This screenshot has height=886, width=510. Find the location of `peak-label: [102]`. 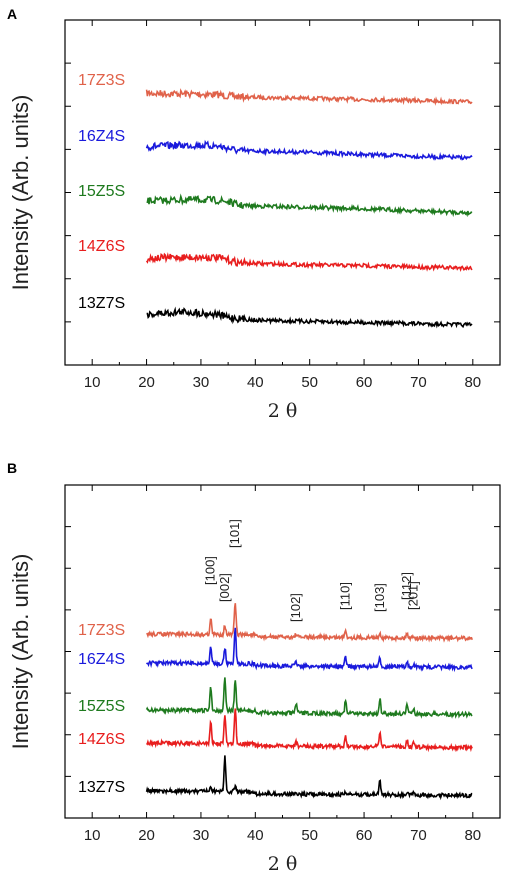

peak-label: [102] is located at coordinates (295, 607).